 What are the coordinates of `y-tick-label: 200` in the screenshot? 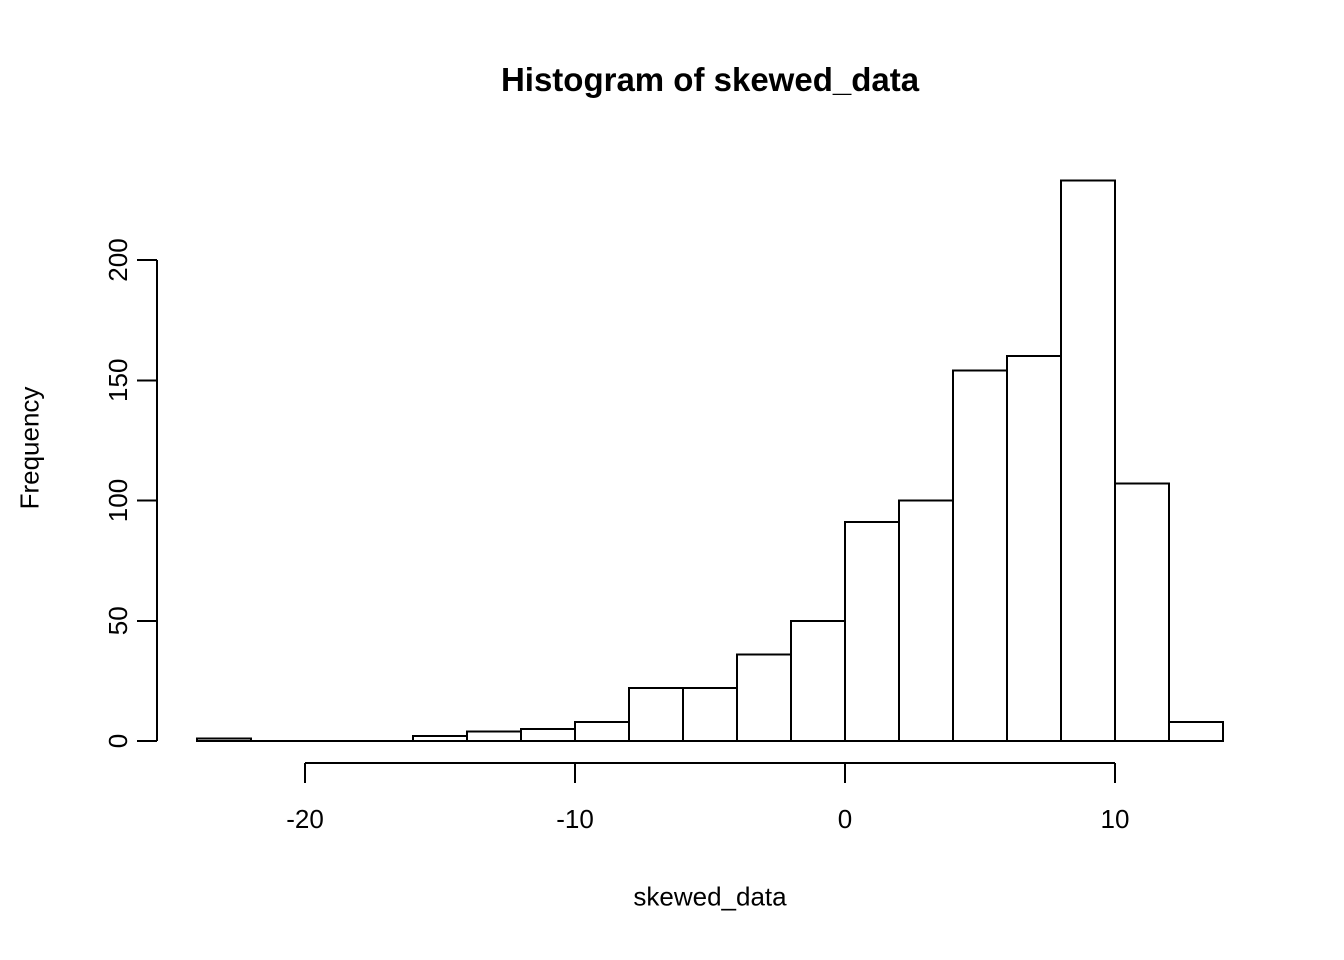 It's located at (118, 259).